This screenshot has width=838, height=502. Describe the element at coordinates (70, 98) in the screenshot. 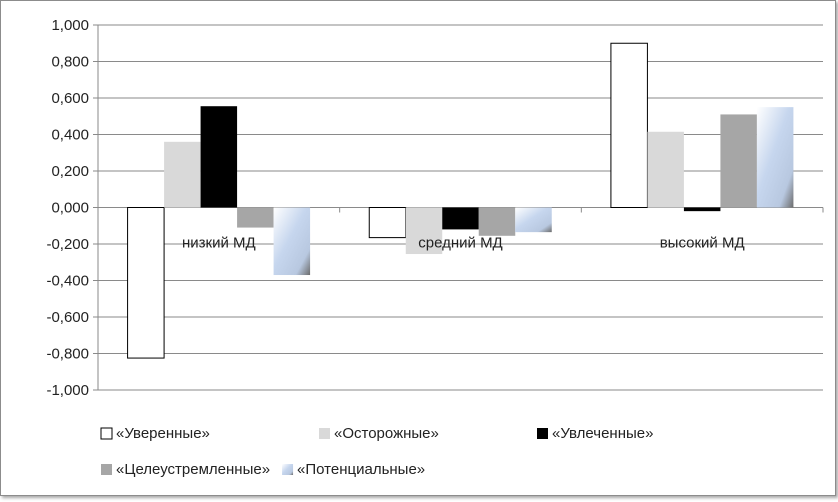

I see `y-tick-label: 0,600` at that location.